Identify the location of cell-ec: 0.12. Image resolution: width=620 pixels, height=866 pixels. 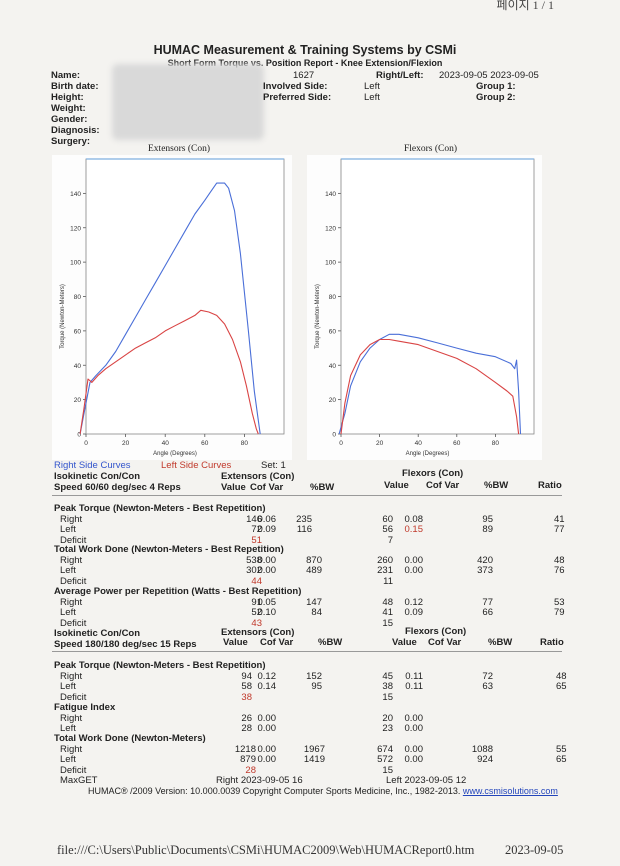
(267, 676).